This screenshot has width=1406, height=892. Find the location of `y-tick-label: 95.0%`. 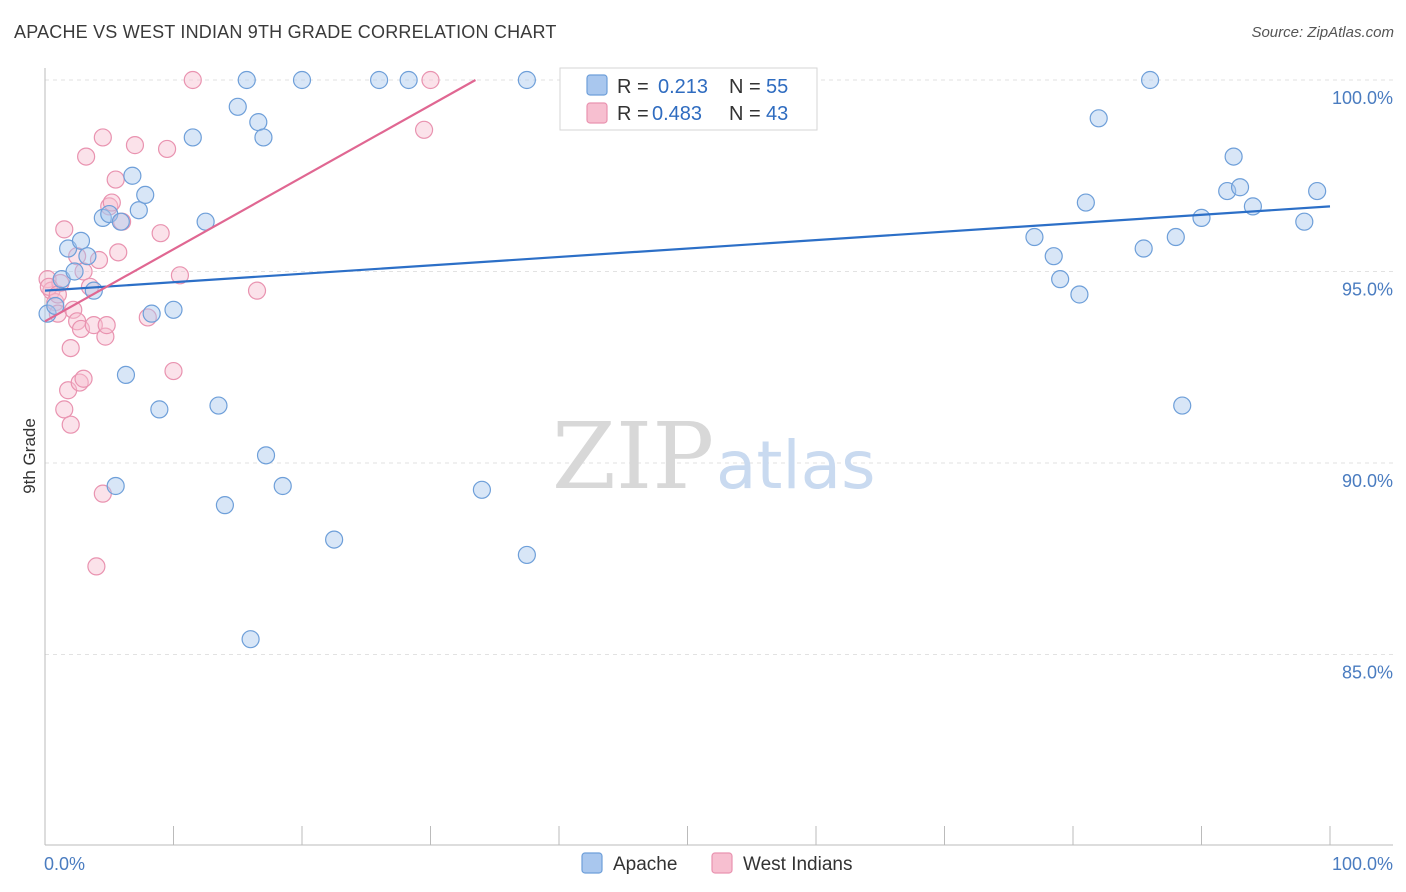

y-tick-label: 95.0% is located at coordinates (1367, 290).